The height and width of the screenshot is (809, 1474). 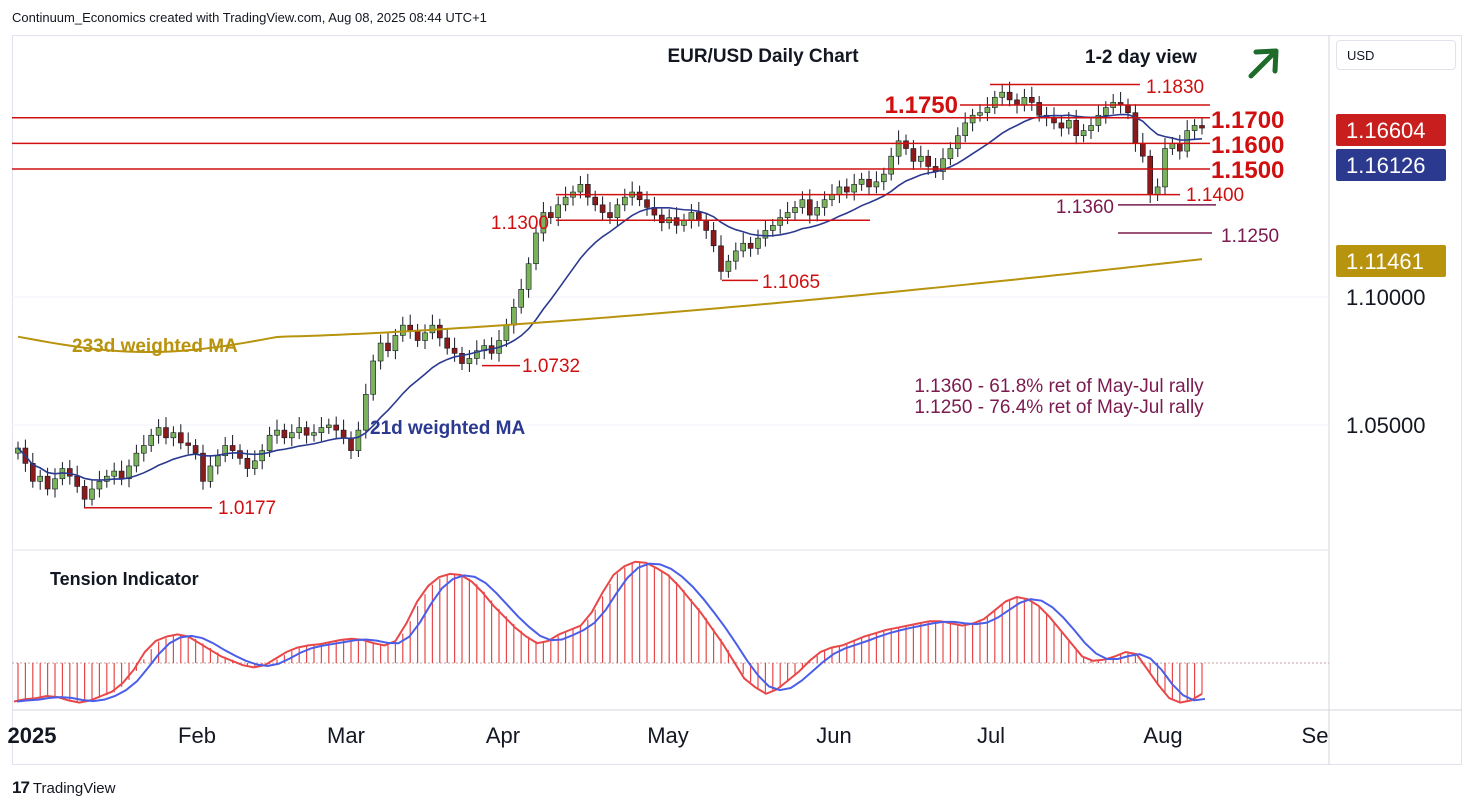 What do you see at coordinates (1141, 57) in the screenshot?
I see `view-label: 1-2 day view` at bounding box center [1141, 57].